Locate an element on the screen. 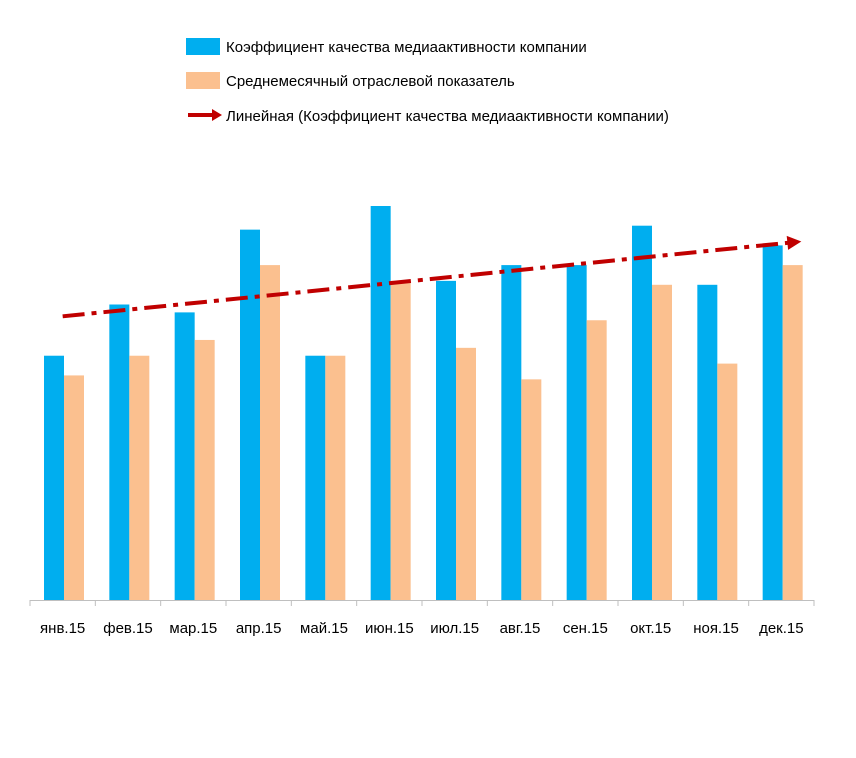  x-tick-label: апр.15 is located at coordinates (259, 628).